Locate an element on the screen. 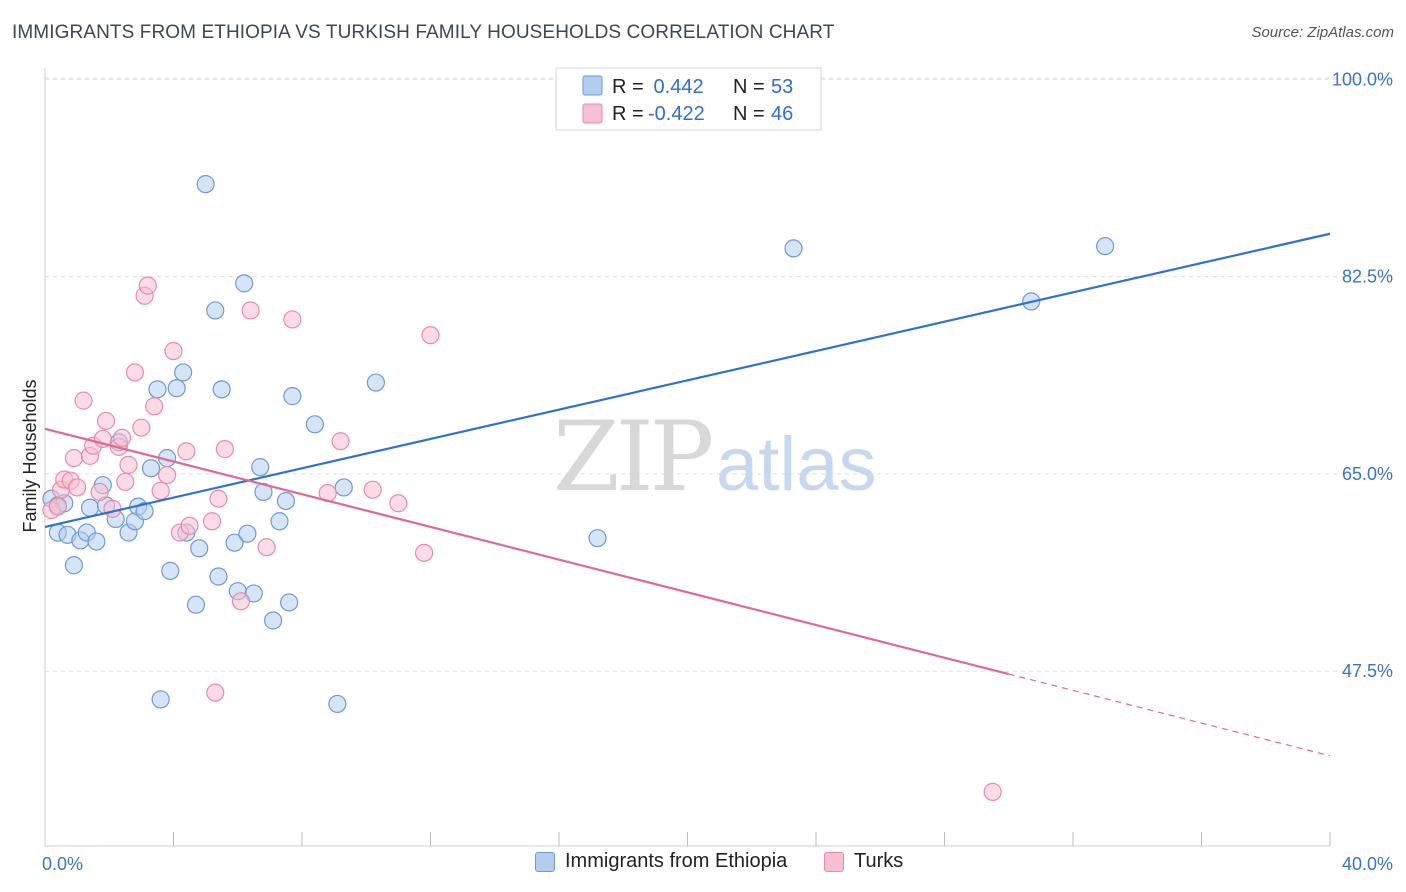 The image size is (1406, 892). legend-swatch-turks is located at coordinates (834, 861).